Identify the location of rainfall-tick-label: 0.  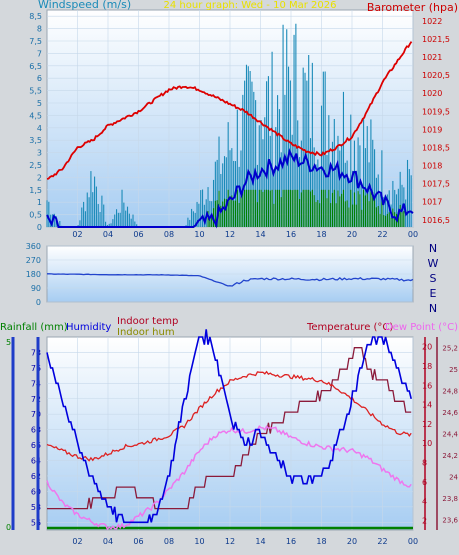
(8, 527).